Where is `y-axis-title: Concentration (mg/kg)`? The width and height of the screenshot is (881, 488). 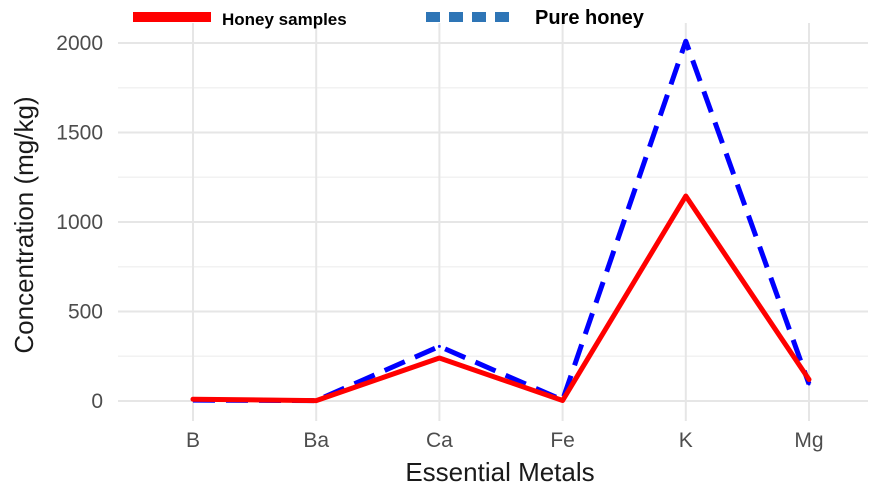 y-axis-title: Concentration (mg/kg) is located at coordinates (24, 224).